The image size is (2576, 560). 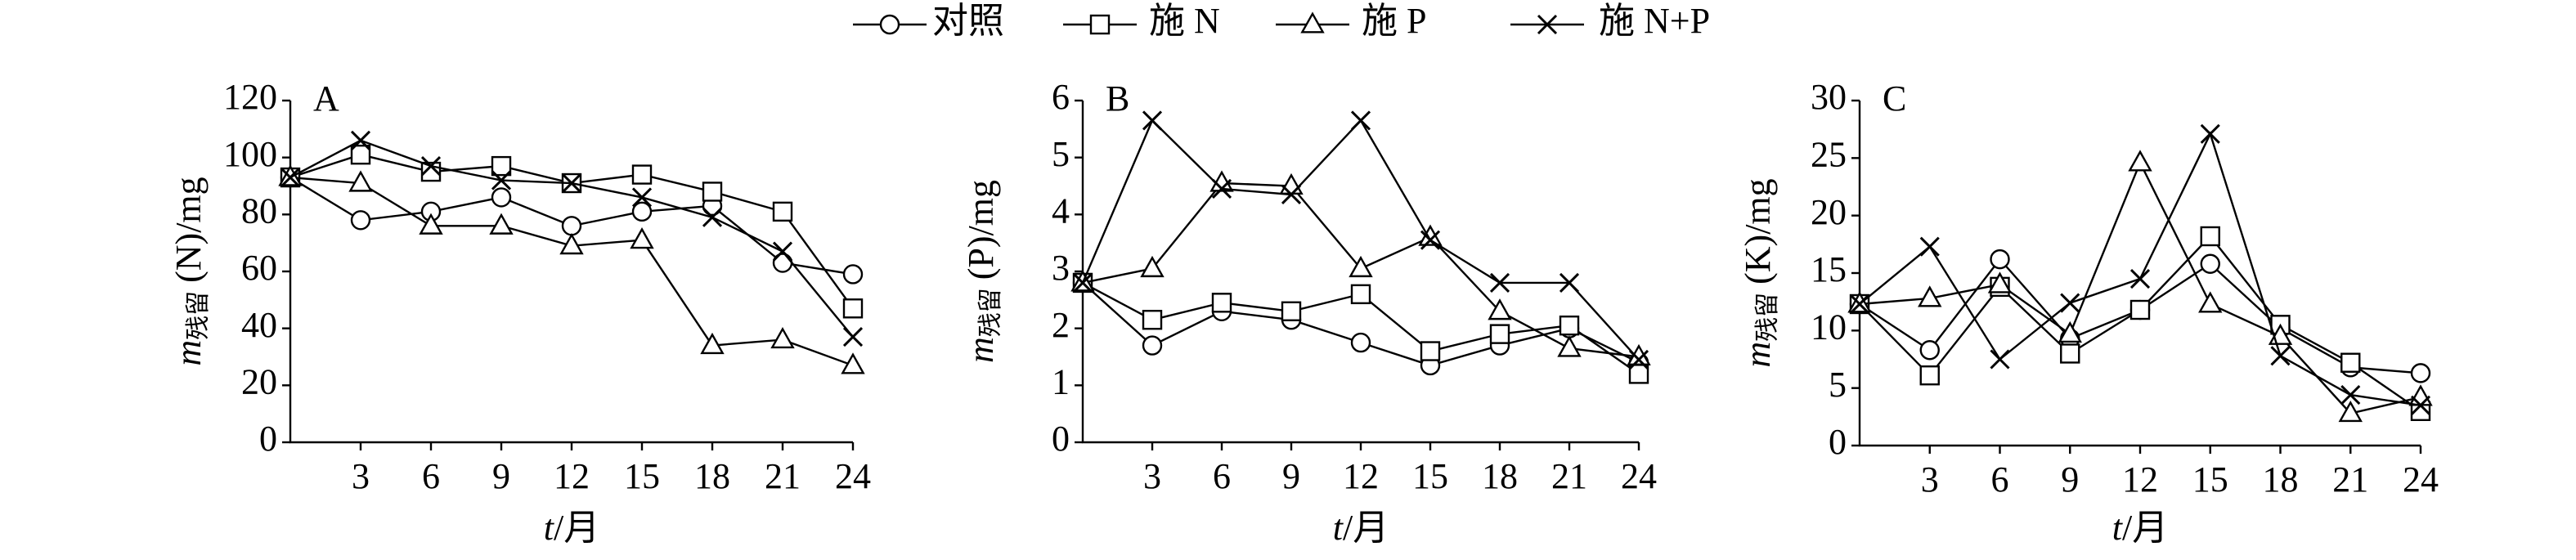 What do you see at coordinates (1655, 21) in the screenshot?
I see `legend-label: 施 N+P` at bounding box center [1655, 21].